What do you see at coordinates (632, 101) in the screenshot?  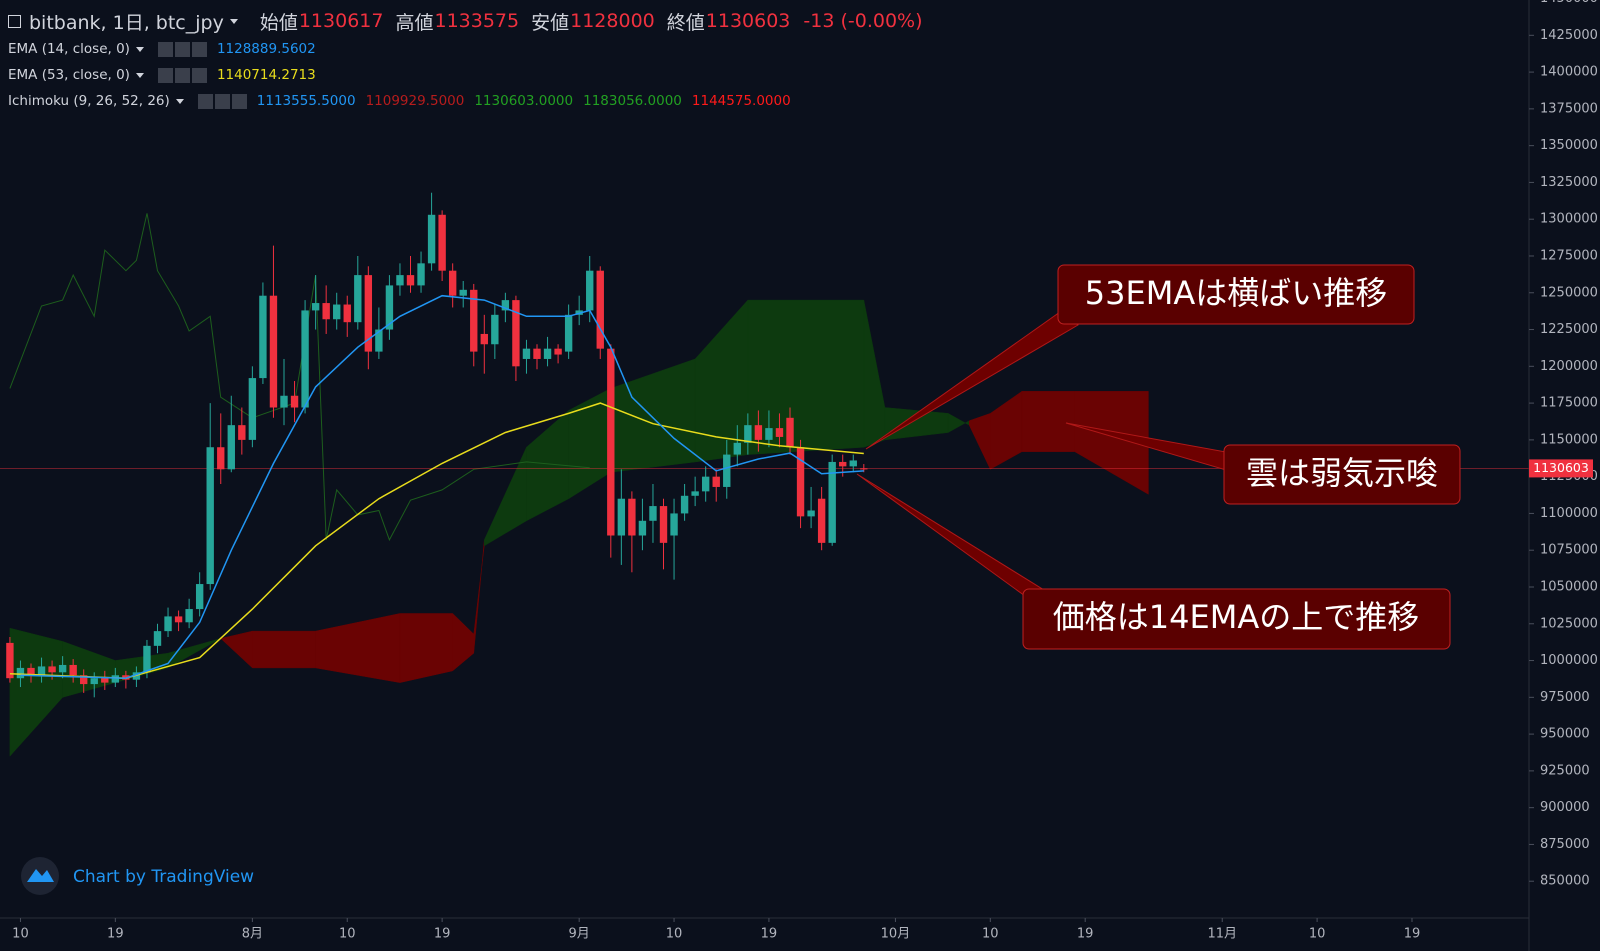 I see `indicator-value: 1183056.0000` at bounding box center [632, 101].